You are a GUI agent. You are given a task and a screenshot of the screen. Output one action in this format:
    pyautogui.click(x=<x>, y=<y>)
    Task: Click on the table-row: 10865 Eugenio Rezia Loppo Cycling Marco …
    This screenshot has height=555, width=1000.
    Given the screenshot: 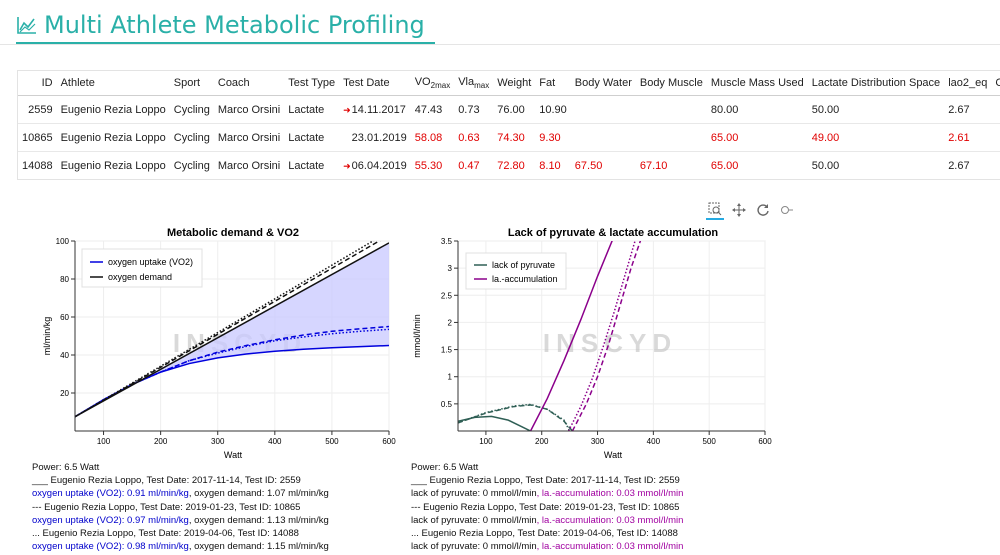 What is the action you would take?
    pyautogui.click(x=509, y=137)
    